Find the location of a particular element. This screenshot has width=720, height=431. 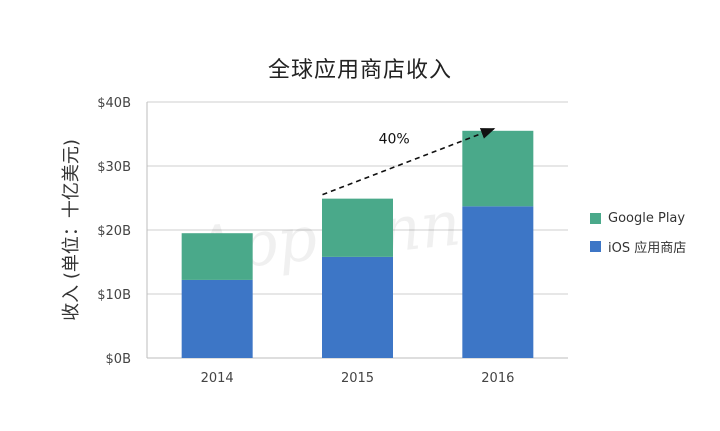

bar-google-play-2016 is located at coordinates (498, 168).